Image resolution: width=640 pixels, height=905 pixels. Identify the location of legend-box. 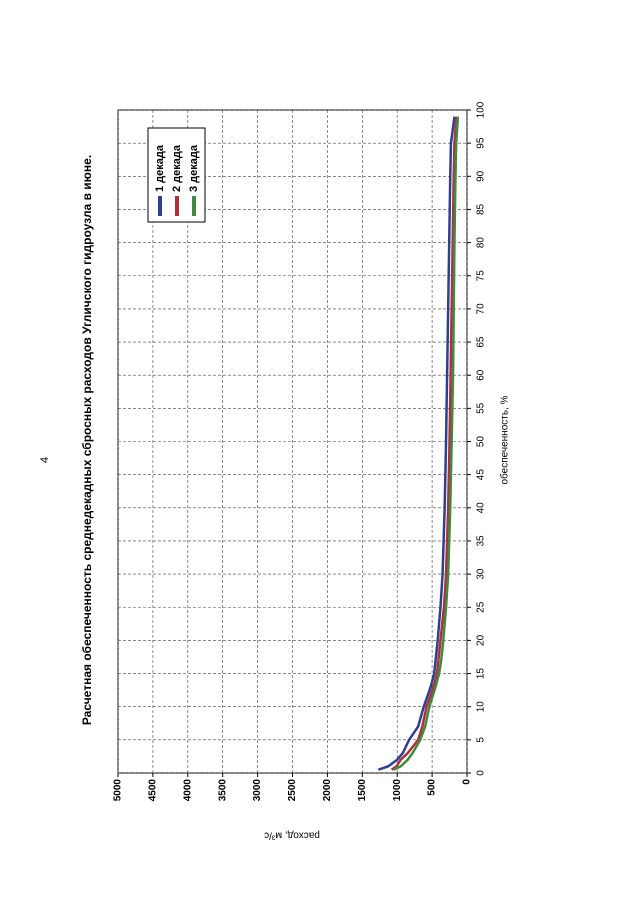
(176, 175).